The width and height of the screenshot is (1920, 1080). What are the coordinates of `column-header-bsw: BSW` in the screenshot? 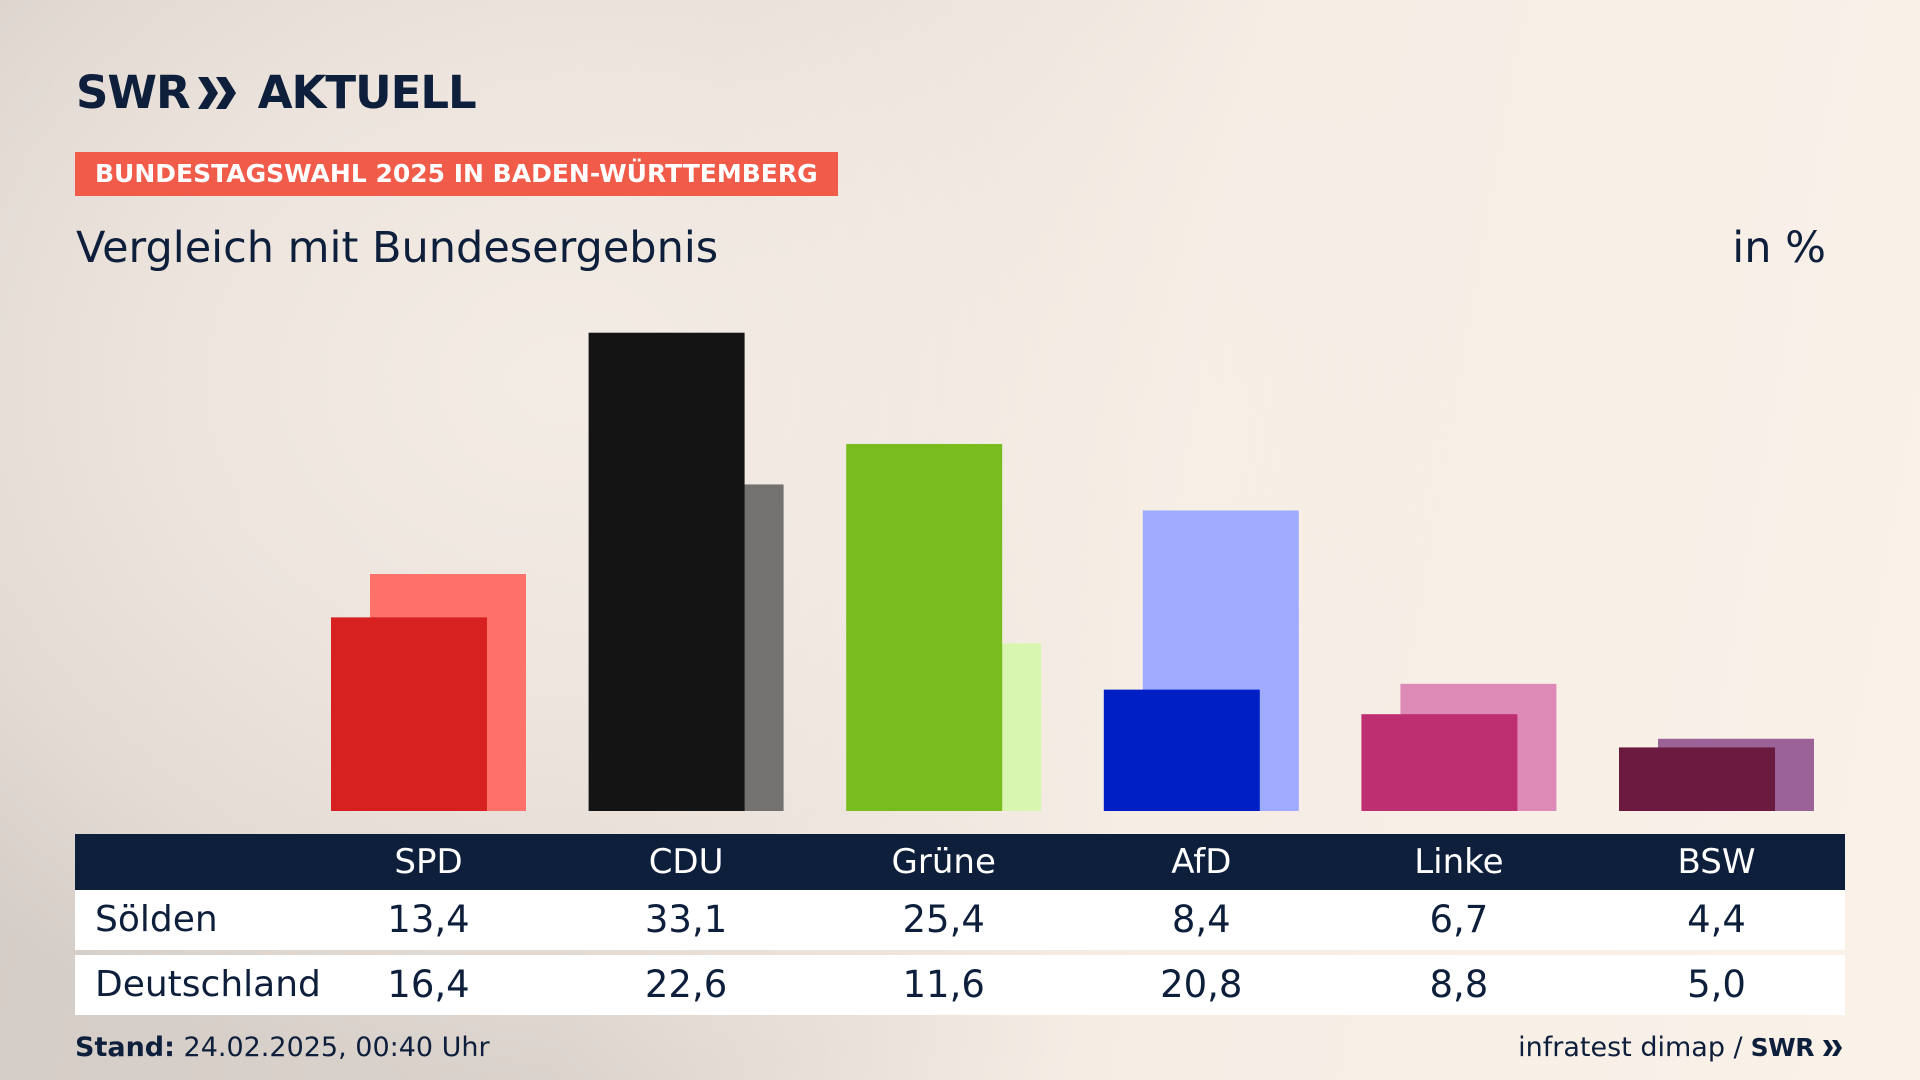 It's located at (1716, 862).